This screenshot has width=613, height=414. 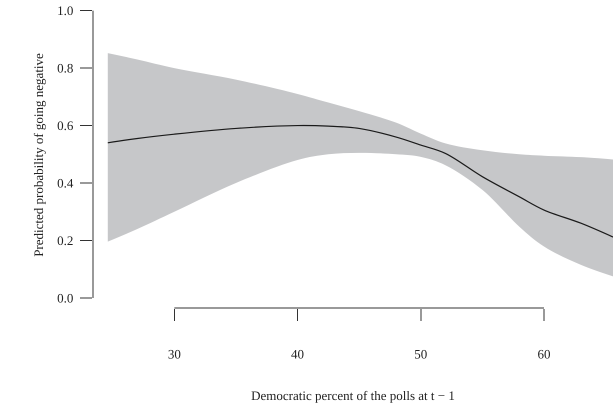 I want to click on y-tick-label: 0.0, so click(x=65, y=298).